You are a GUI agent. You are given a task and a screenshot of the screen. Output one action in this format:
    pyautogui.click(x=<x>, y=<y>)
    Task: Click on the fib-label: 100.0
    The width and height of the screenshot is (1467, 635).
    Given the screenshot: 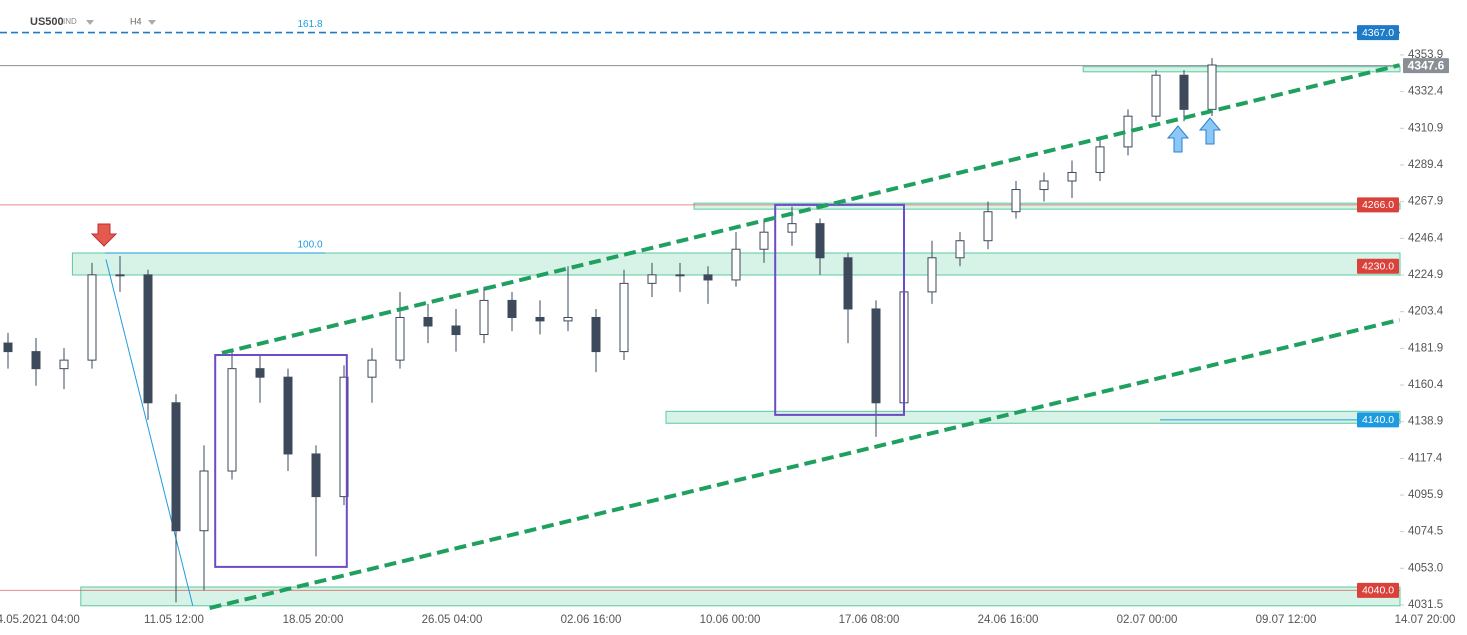 What is the action you would take?
    pyautogui.click(x=309, y=245)
    